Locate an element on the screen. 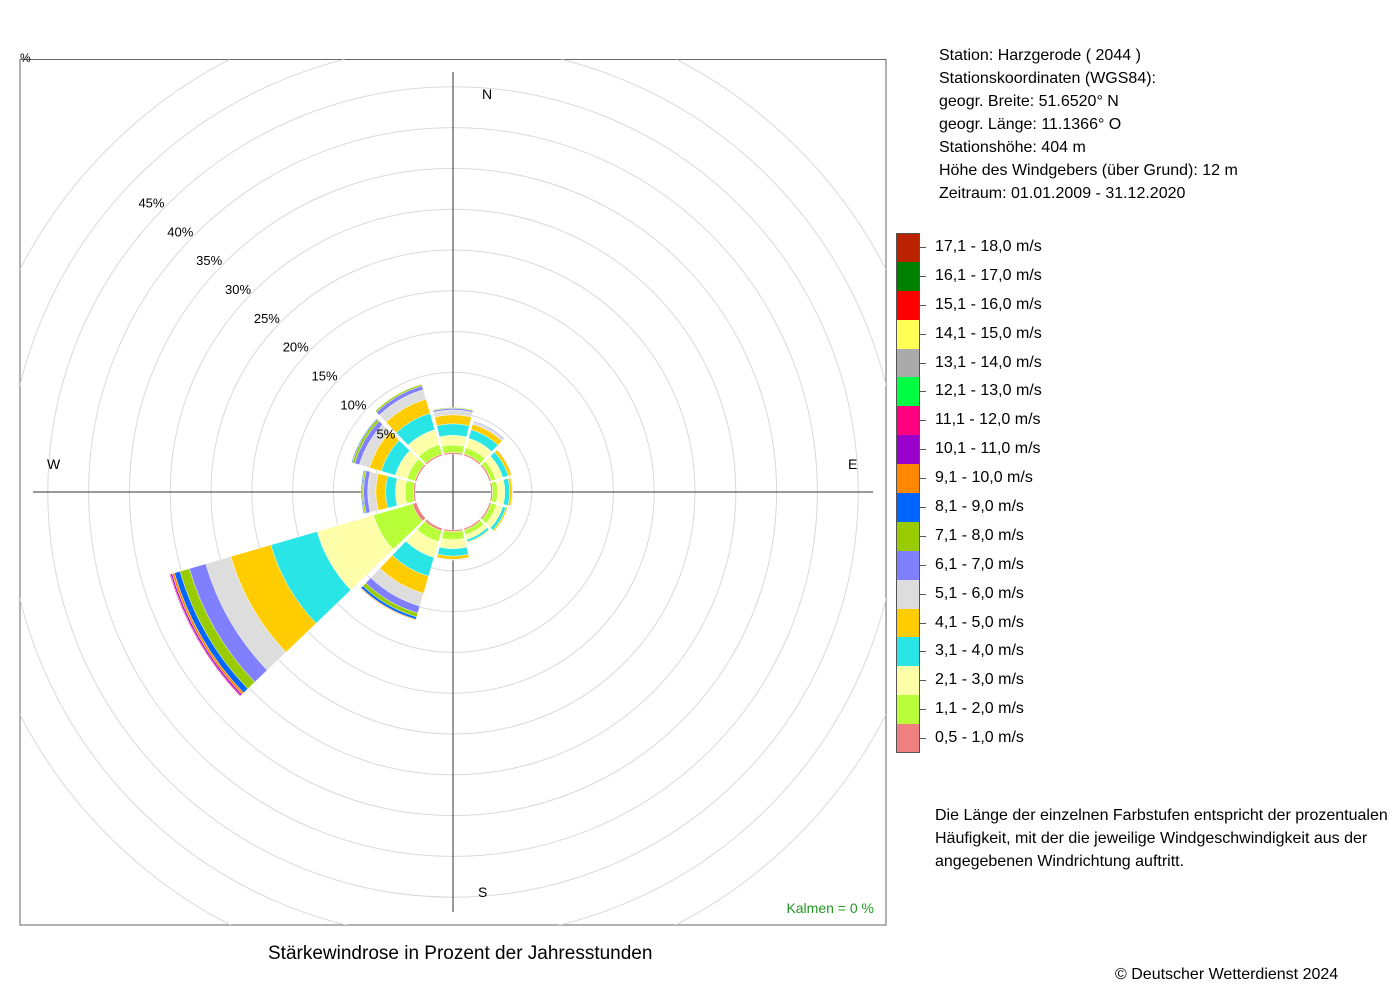  legend-item: 17,1 - 18,0 m/s is located at coordinates (996, 247).